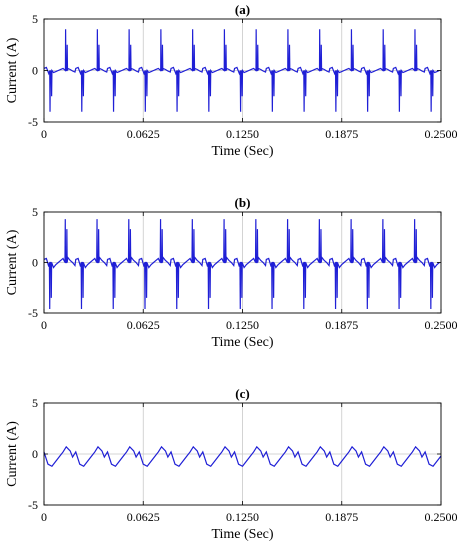  I want to click on panel-title: (b), so click(243, 202).